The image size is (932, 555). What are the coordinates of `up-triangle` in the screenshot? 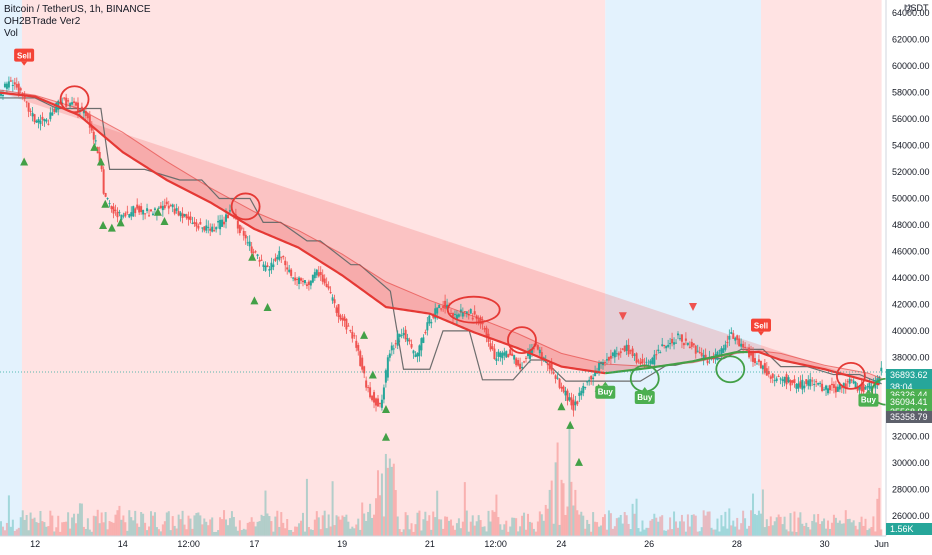 It's located at (254, 300).